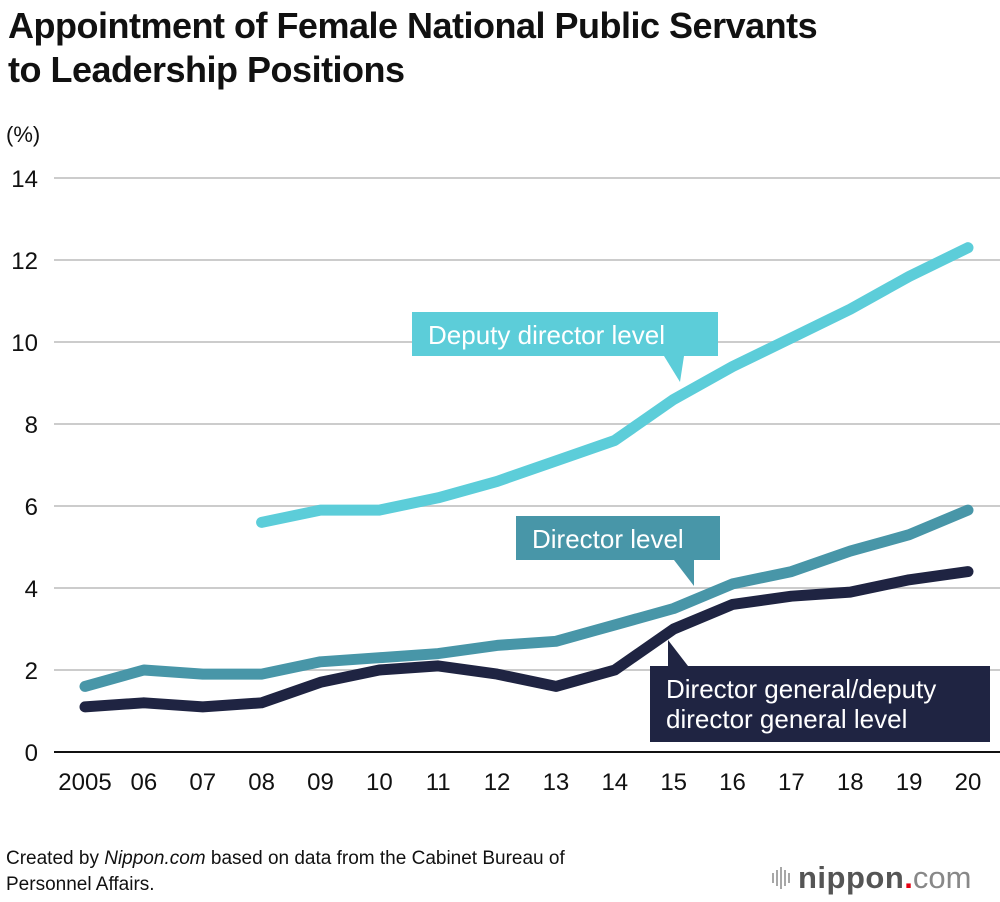  Describe the element at coordinates (84, 782) in the screenshot. I see `x-tick-label: 2005` at that location.